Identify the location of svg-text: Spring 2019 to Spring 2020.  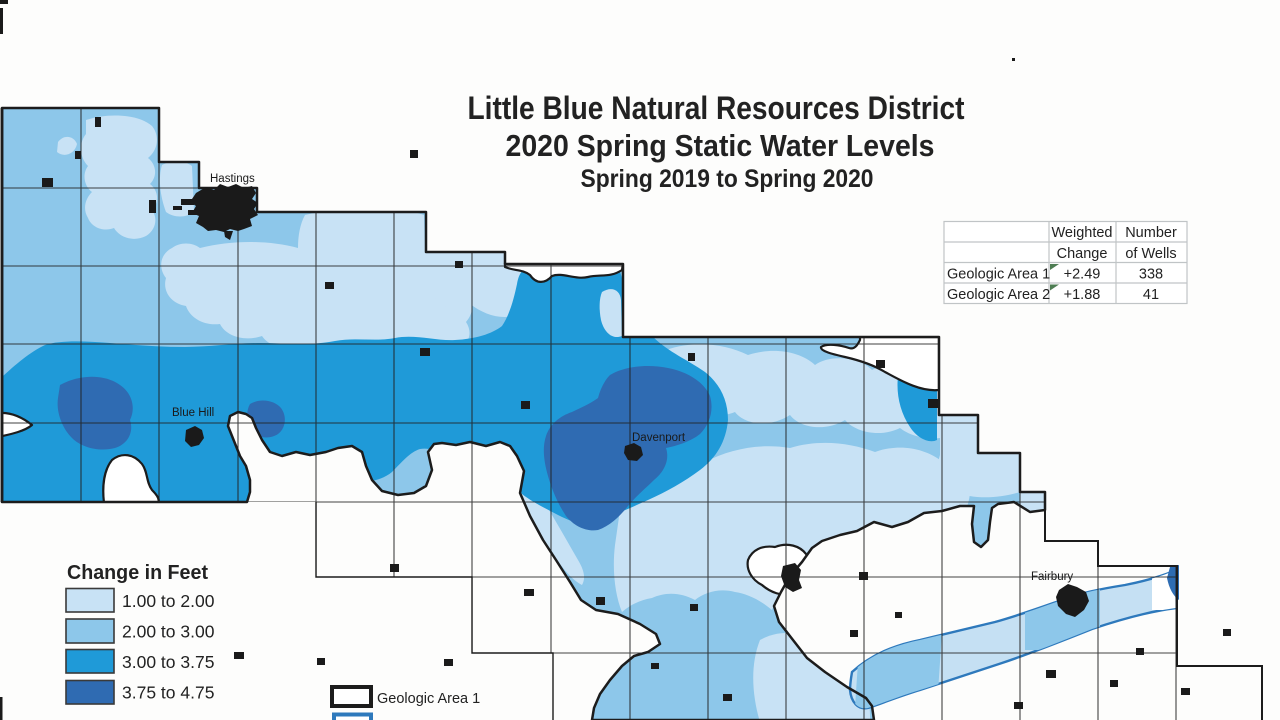
(727, 179).